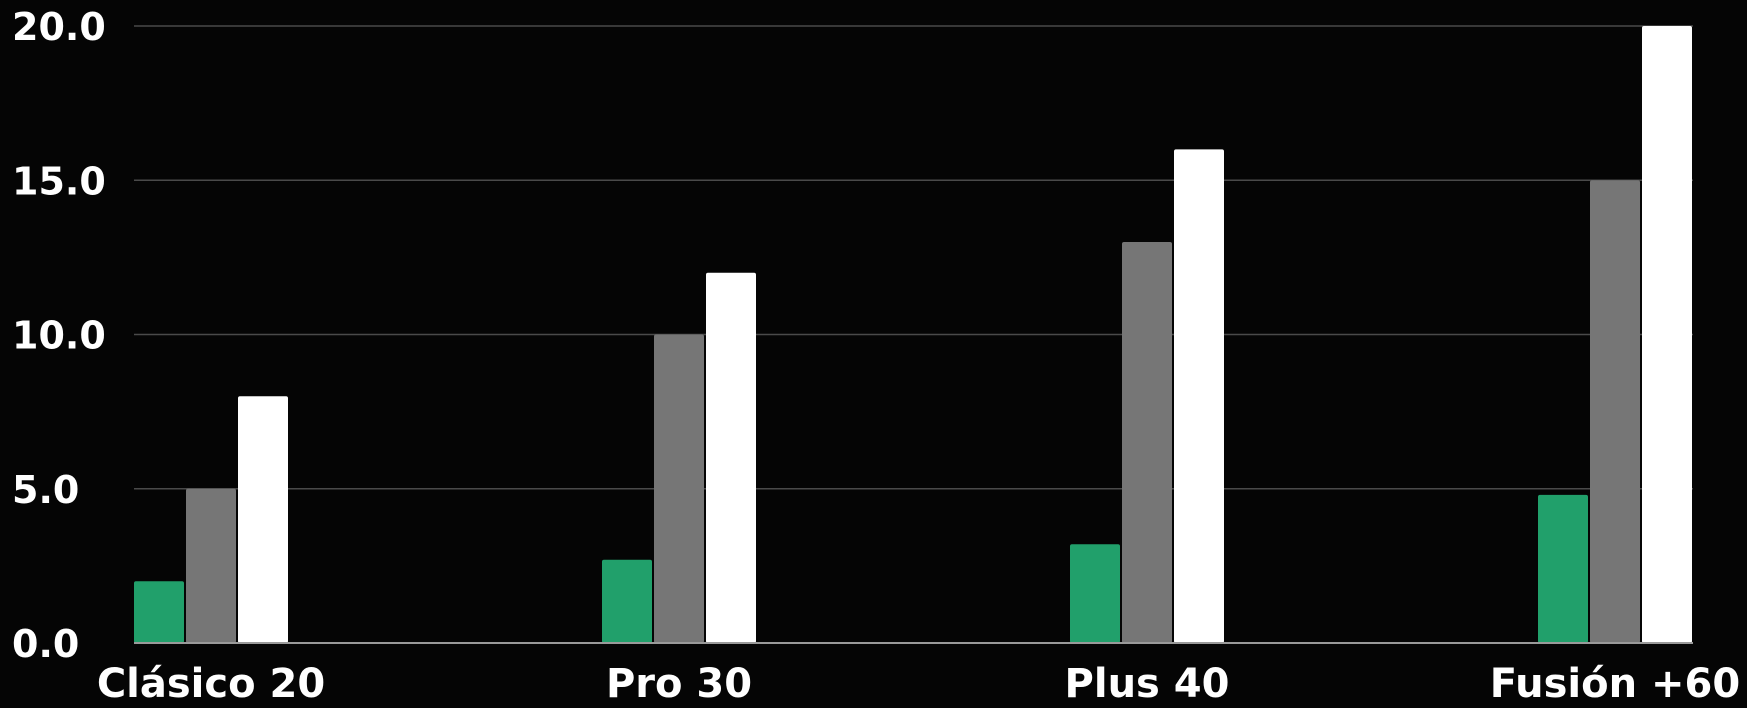 Image resolution: width=1747 pixels, height=708 pixels. What do you see at coordinates (45, 644) in the screenshot?
I see `y-tick-label: 0.0` at bounding box center [45, 644].